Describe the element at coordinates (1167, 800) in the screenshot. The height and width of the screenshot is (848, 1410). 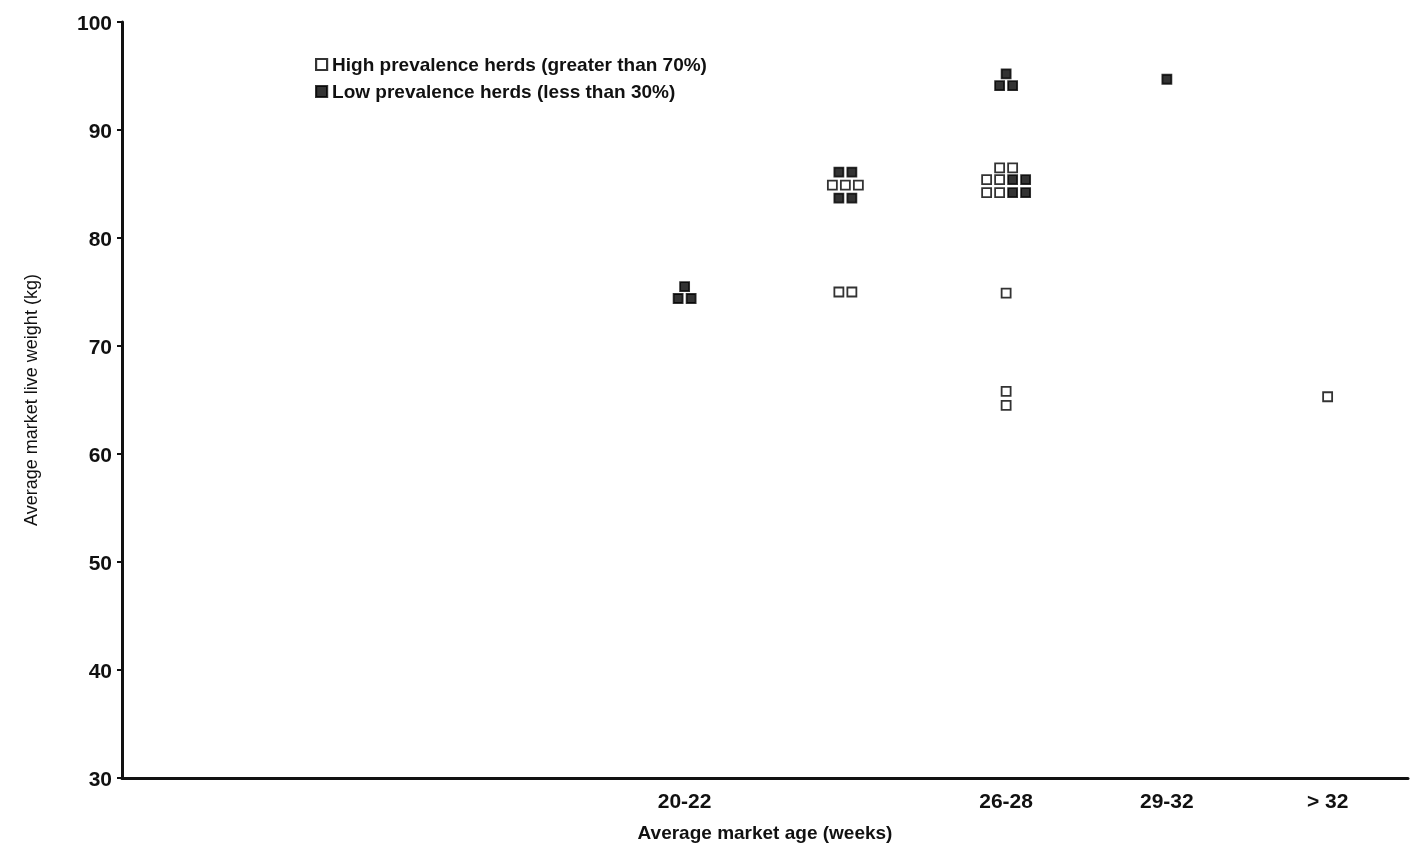
I see `x-tick-label: 29-32` at that location.